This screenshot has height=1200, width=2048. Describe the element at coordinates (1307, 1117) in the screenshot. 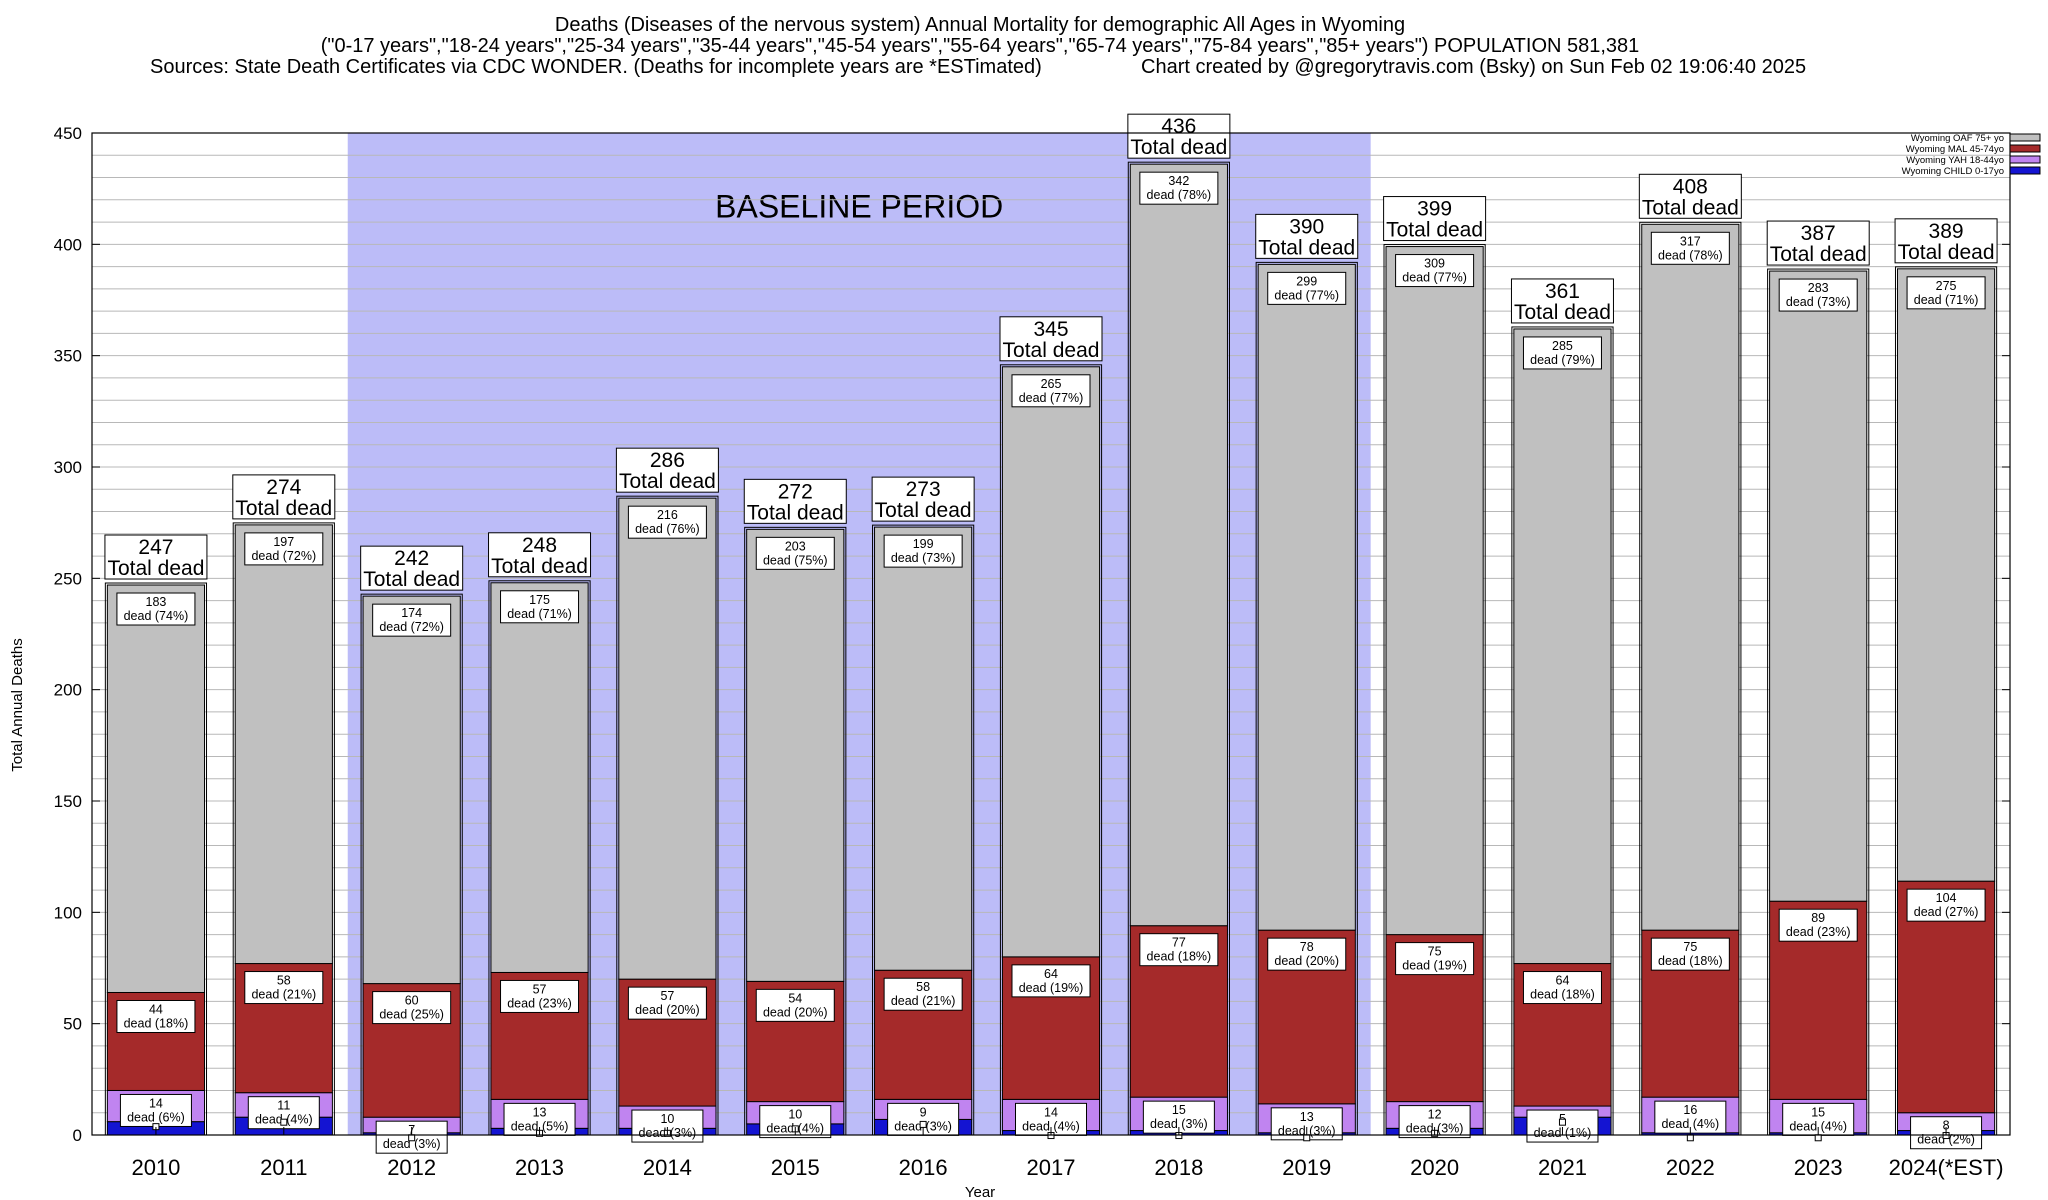

I see `label-yah-2019-value: 13` at that location.